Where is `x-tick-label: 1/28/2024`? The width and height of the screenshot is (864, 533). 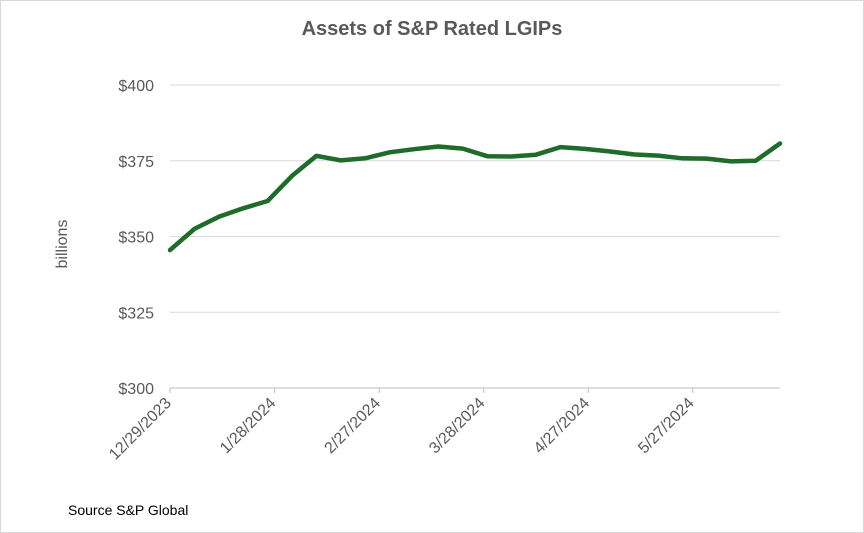 x-tick-label: 1/28/2024 is located at coordinates (248, 426).